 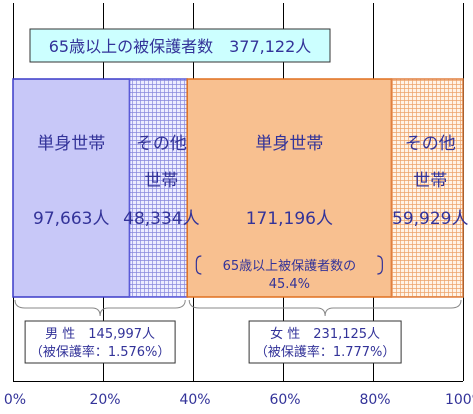 I want to click on chart-title: 65歳以上の被保護者数 377,122人, so click(x=180, y=46).